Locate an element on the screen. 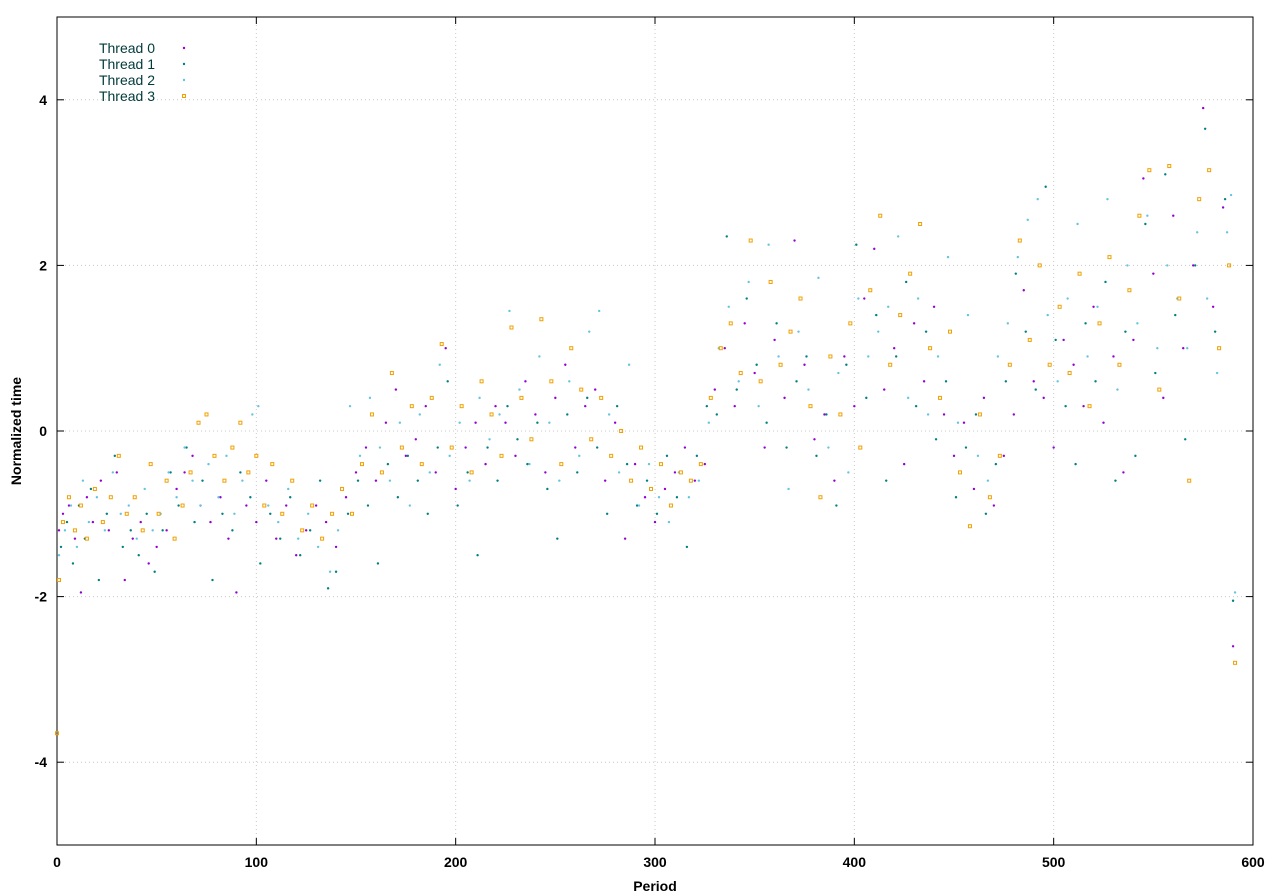 This screenshot has height=896, width=1280. y-tick-label: -4 is located at coordinates (41, 762).